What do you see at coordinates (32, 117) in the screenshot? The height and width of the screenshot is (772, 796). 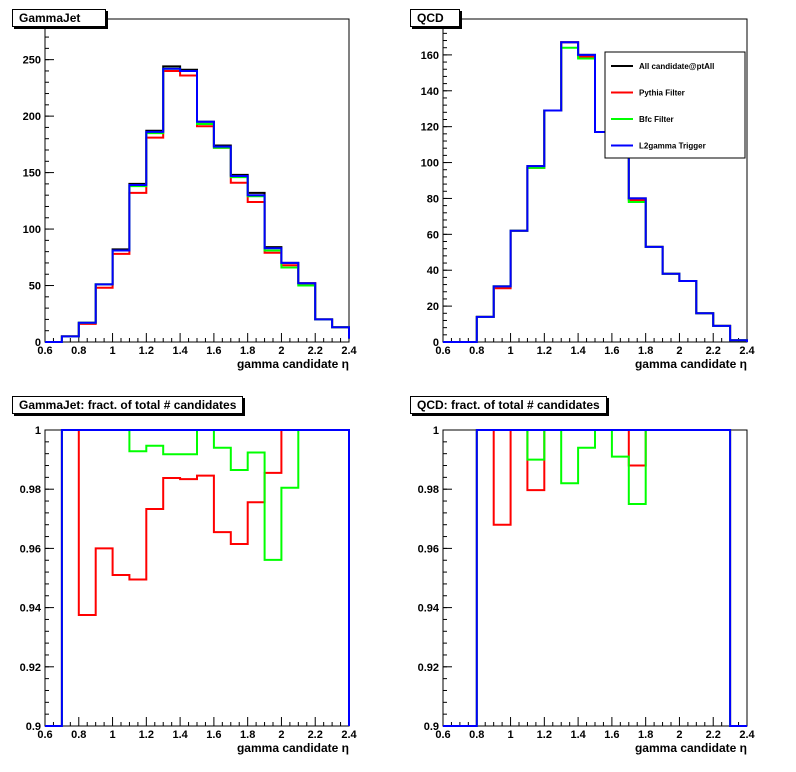 I see `y-tick-label: 200` at bounding box center [32, 117].